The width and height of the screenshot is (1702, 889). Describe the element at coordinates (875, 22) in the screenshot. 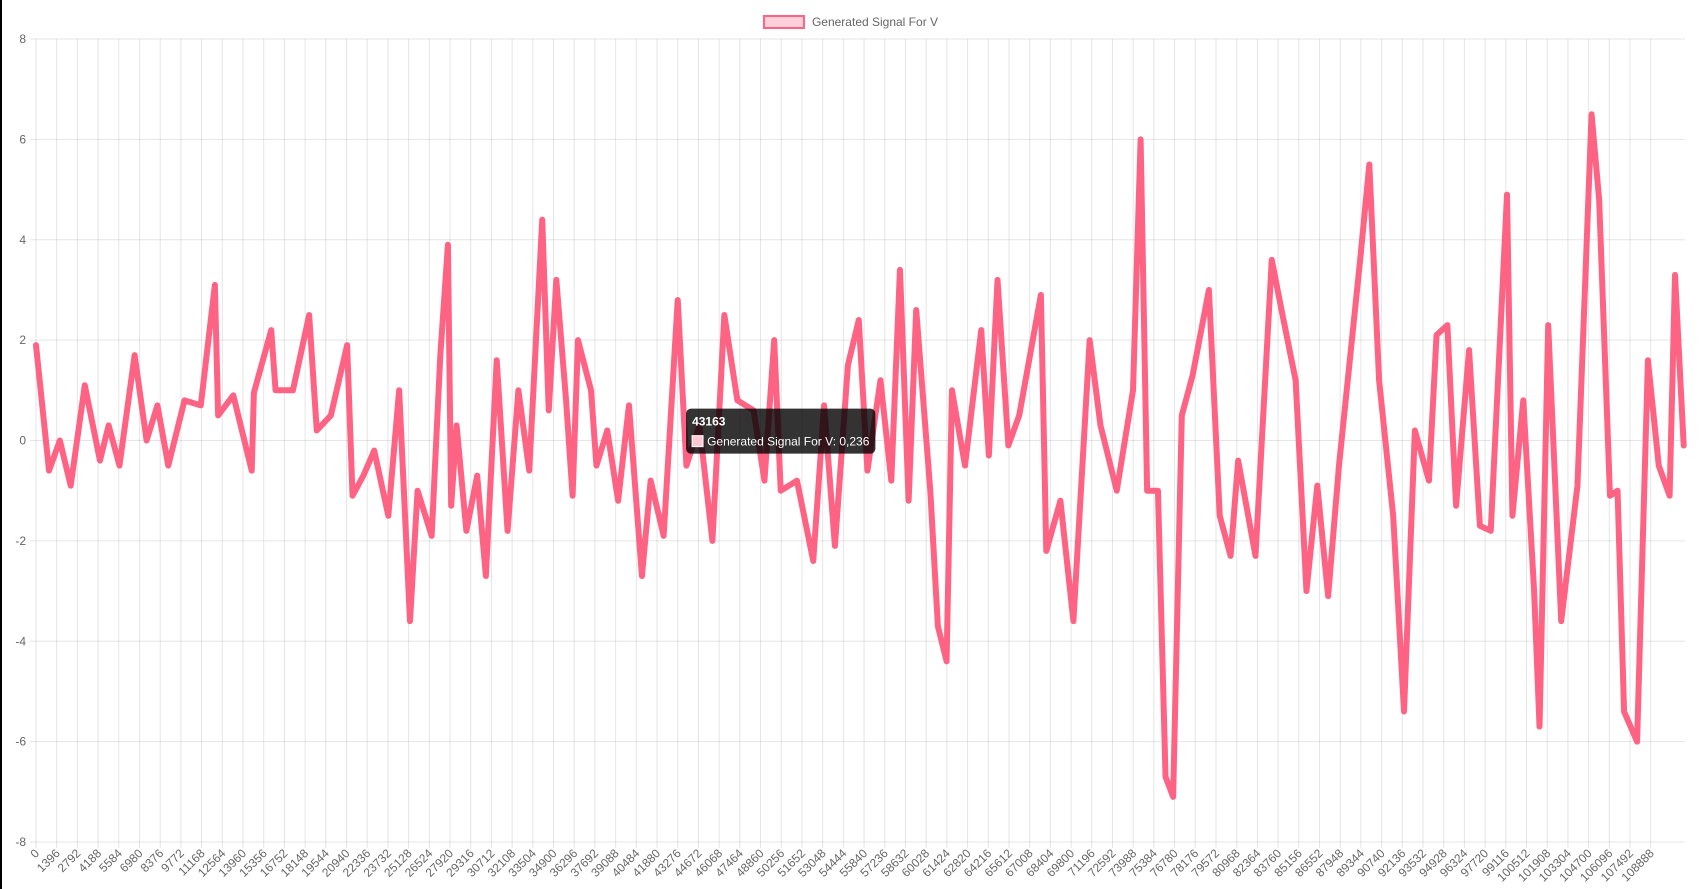

I see `legend-label: Generated Signal For V` at that location.